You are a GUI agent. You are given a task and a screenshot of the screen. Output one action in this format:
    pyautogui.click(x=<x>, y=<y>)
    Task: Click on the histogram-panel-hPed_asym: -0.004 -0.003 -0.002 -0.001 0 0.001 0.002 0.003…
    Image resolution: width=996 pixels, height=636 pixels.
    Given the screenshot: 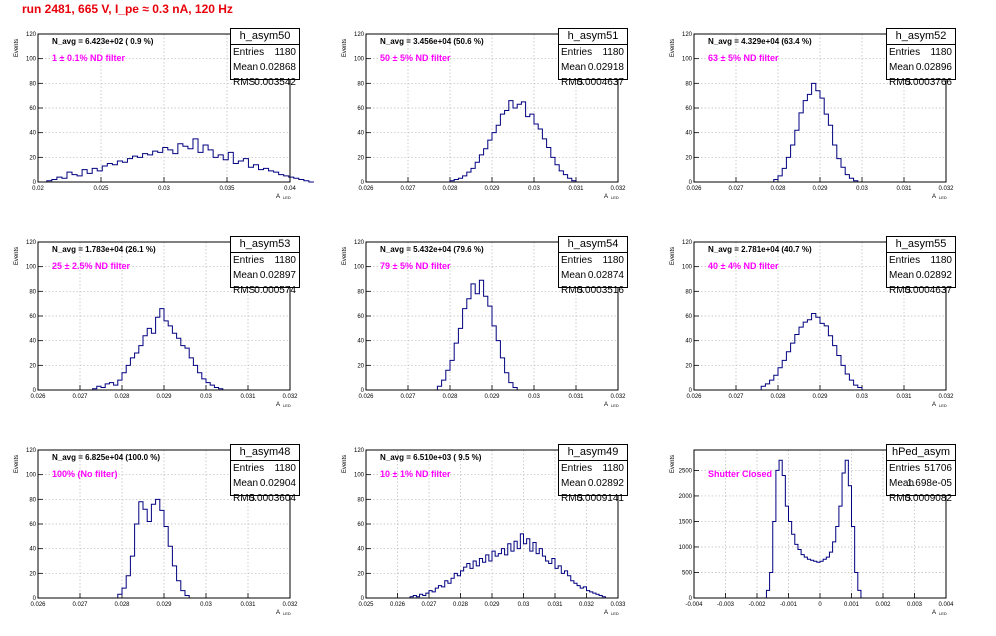 What is the action you would take?
    pyautogui.click(x=828, y=533)
    